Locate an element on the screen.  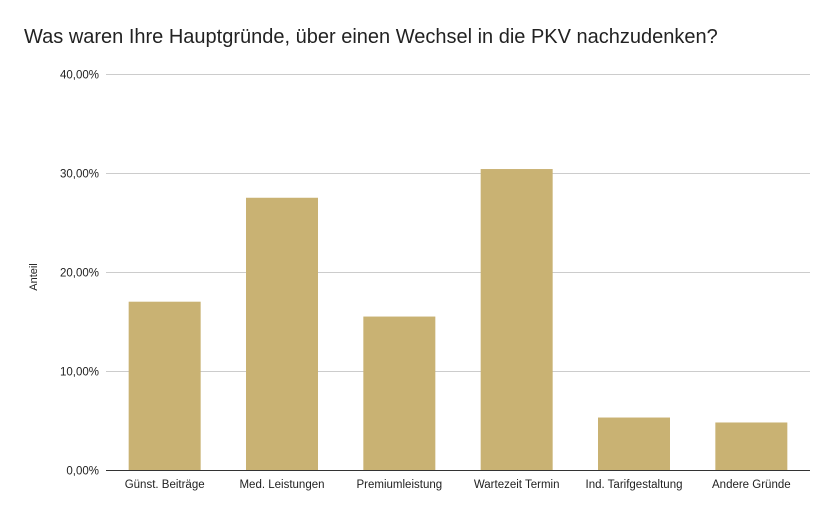
y-tick-label: 10,00% is located at coordinates (79, 373).